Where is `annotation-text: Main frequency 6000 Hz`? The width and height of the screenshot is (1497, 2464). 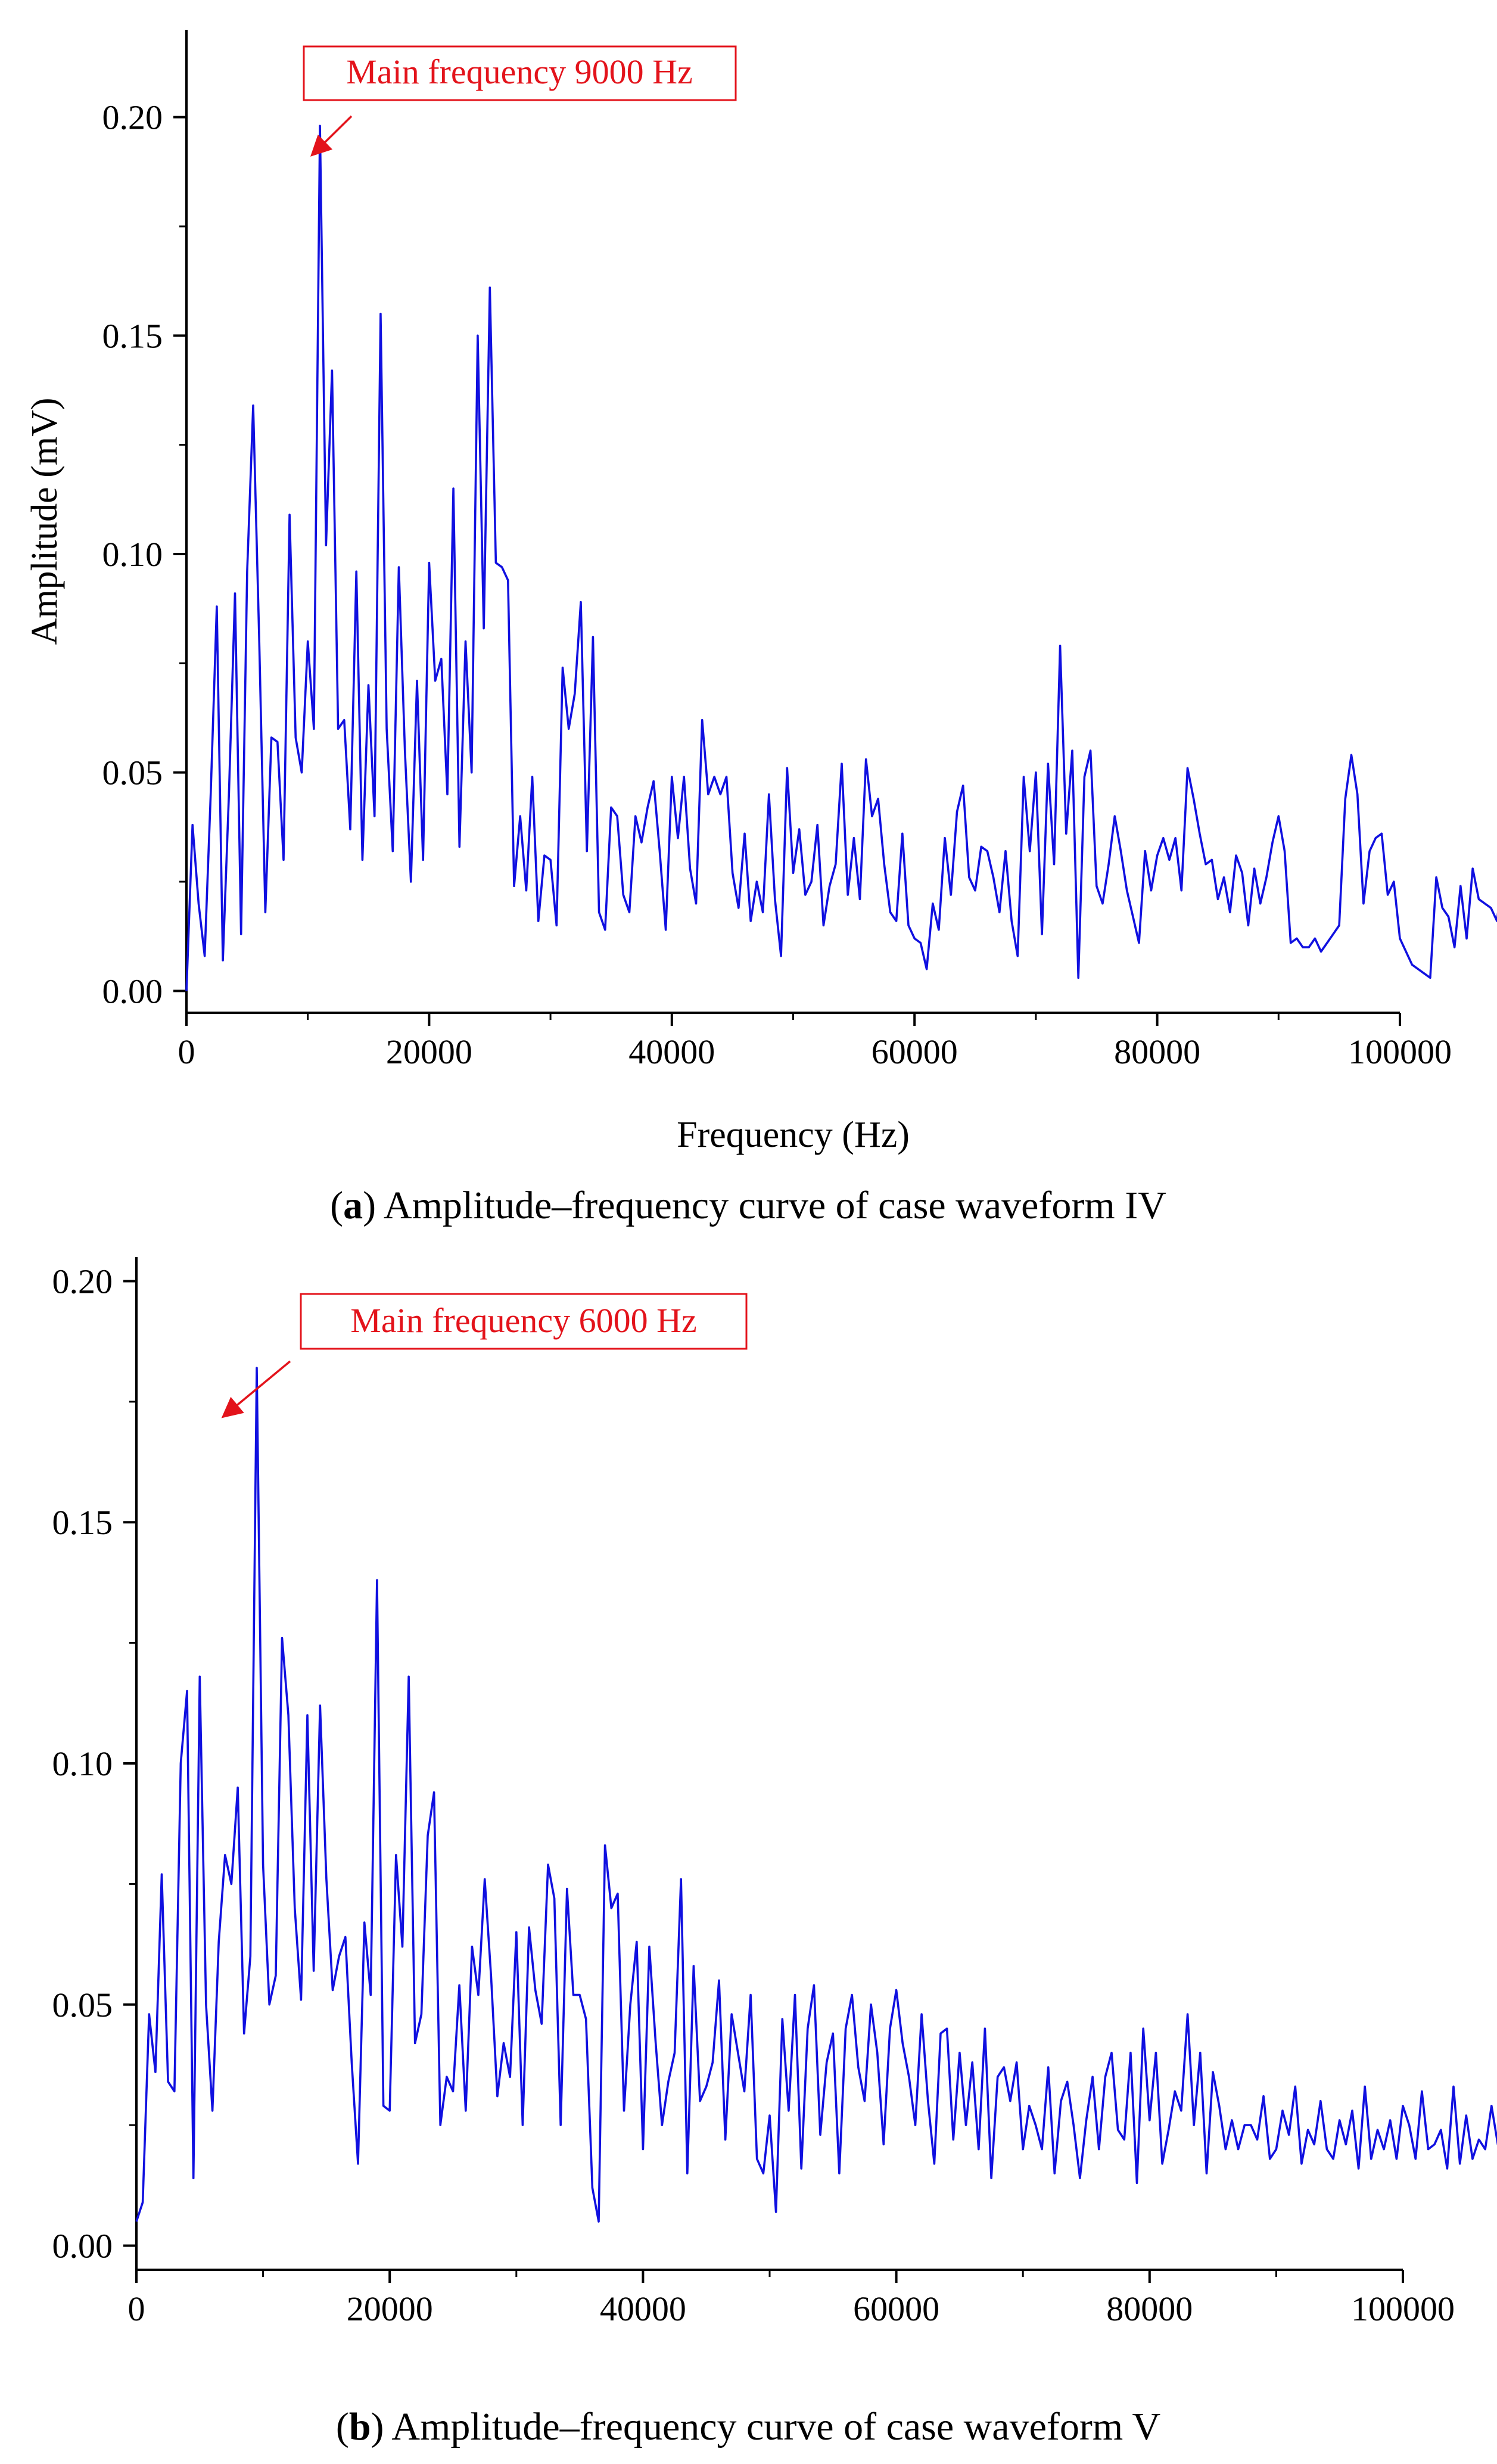 annotation-text: Main frequency 6000 Hz is located at coordinates (523, 1320).